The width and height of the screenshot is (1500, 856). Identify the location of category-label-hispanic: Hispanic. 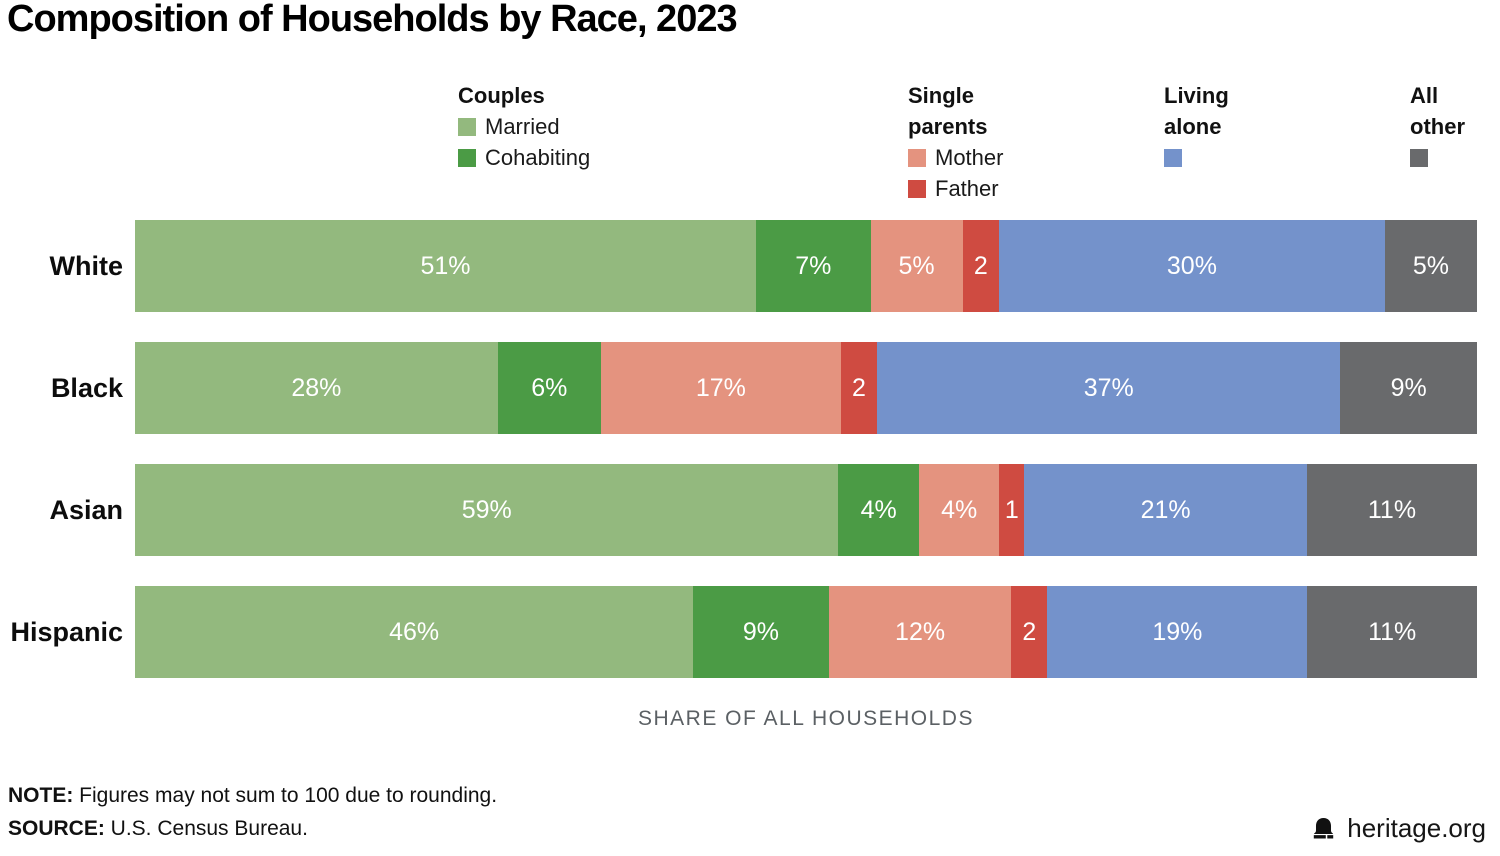
(66, 631).